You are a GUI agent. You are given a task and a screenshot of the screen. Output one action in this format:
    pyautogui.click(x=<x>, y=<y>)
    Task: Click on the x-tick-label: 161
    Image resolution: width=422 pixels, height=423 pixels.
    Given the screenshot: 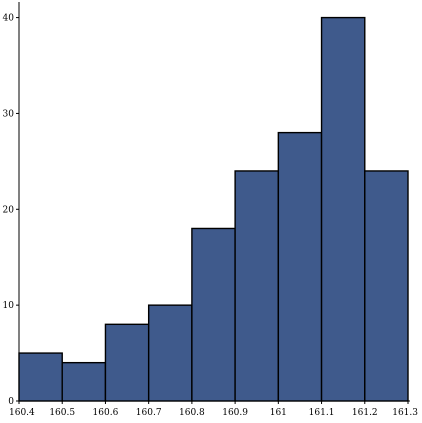 What is the action you would take?
    pyautogui.click(x=278, y=413)
    